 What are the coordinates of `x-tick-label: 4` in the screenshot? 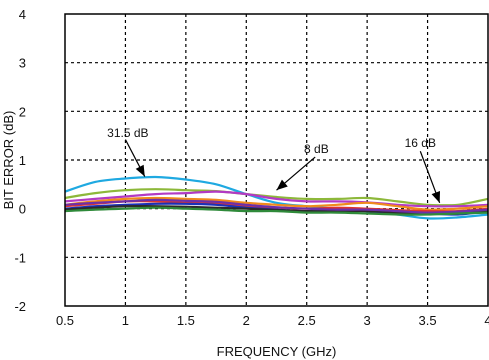 It's located at (486, 320).